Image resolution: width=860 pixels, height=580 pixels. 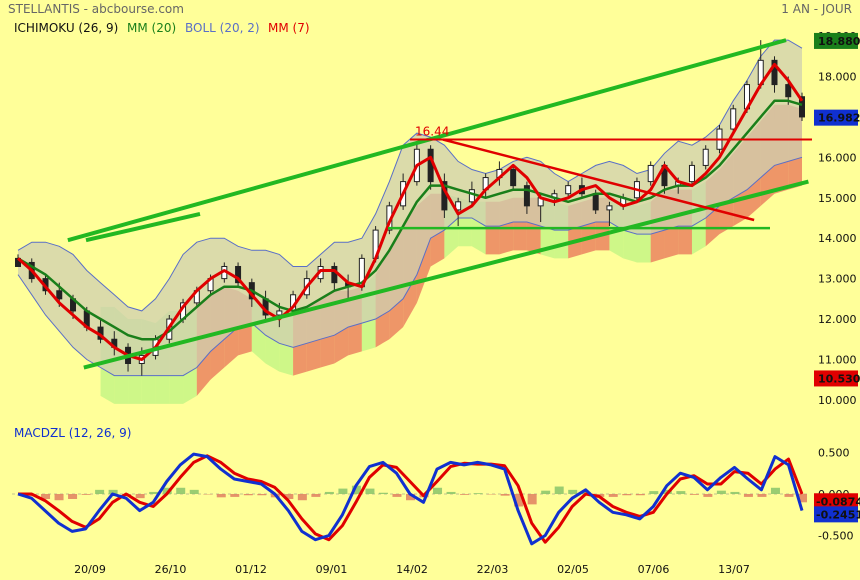 I want to click on macd-y-tick-label: -0.500, so click(x=835, y=536).